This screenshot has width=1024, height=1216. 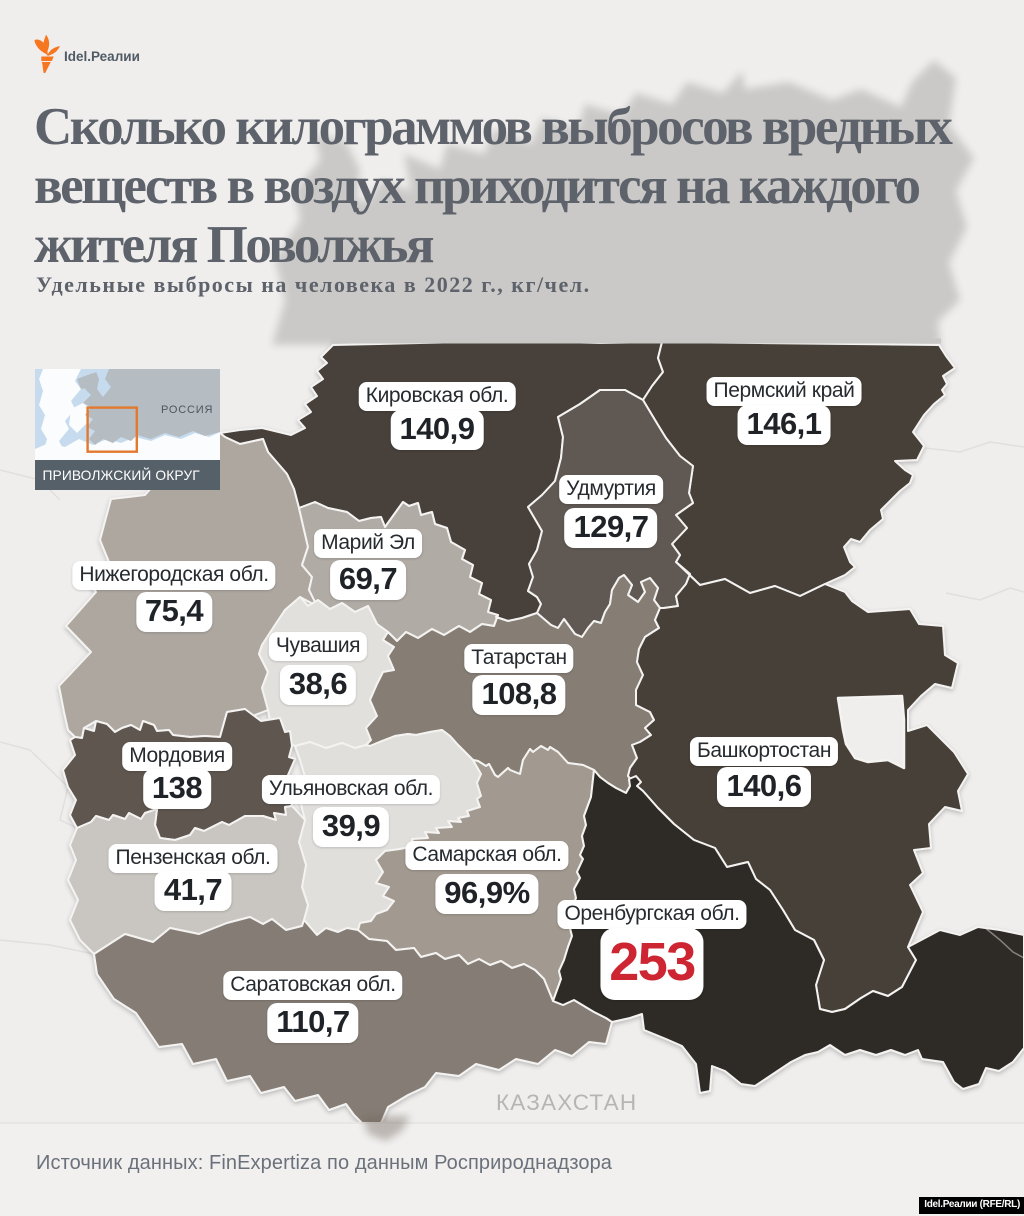 What do you see at coordinates (102, 56) in the screenshot?
I see `svg-text: Idel.Реалии` at bounding box center [102, 56].